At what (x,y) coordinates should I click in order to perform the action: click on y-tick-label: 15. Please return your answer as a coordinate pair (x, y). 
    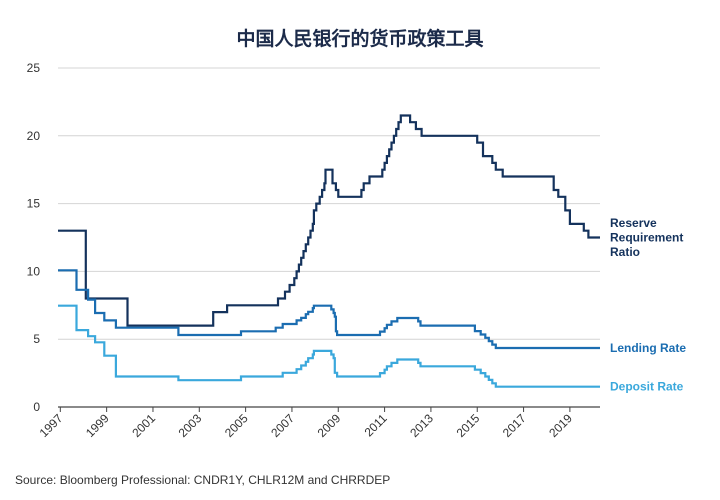
    Looking at the image, I should click on (34, 204).